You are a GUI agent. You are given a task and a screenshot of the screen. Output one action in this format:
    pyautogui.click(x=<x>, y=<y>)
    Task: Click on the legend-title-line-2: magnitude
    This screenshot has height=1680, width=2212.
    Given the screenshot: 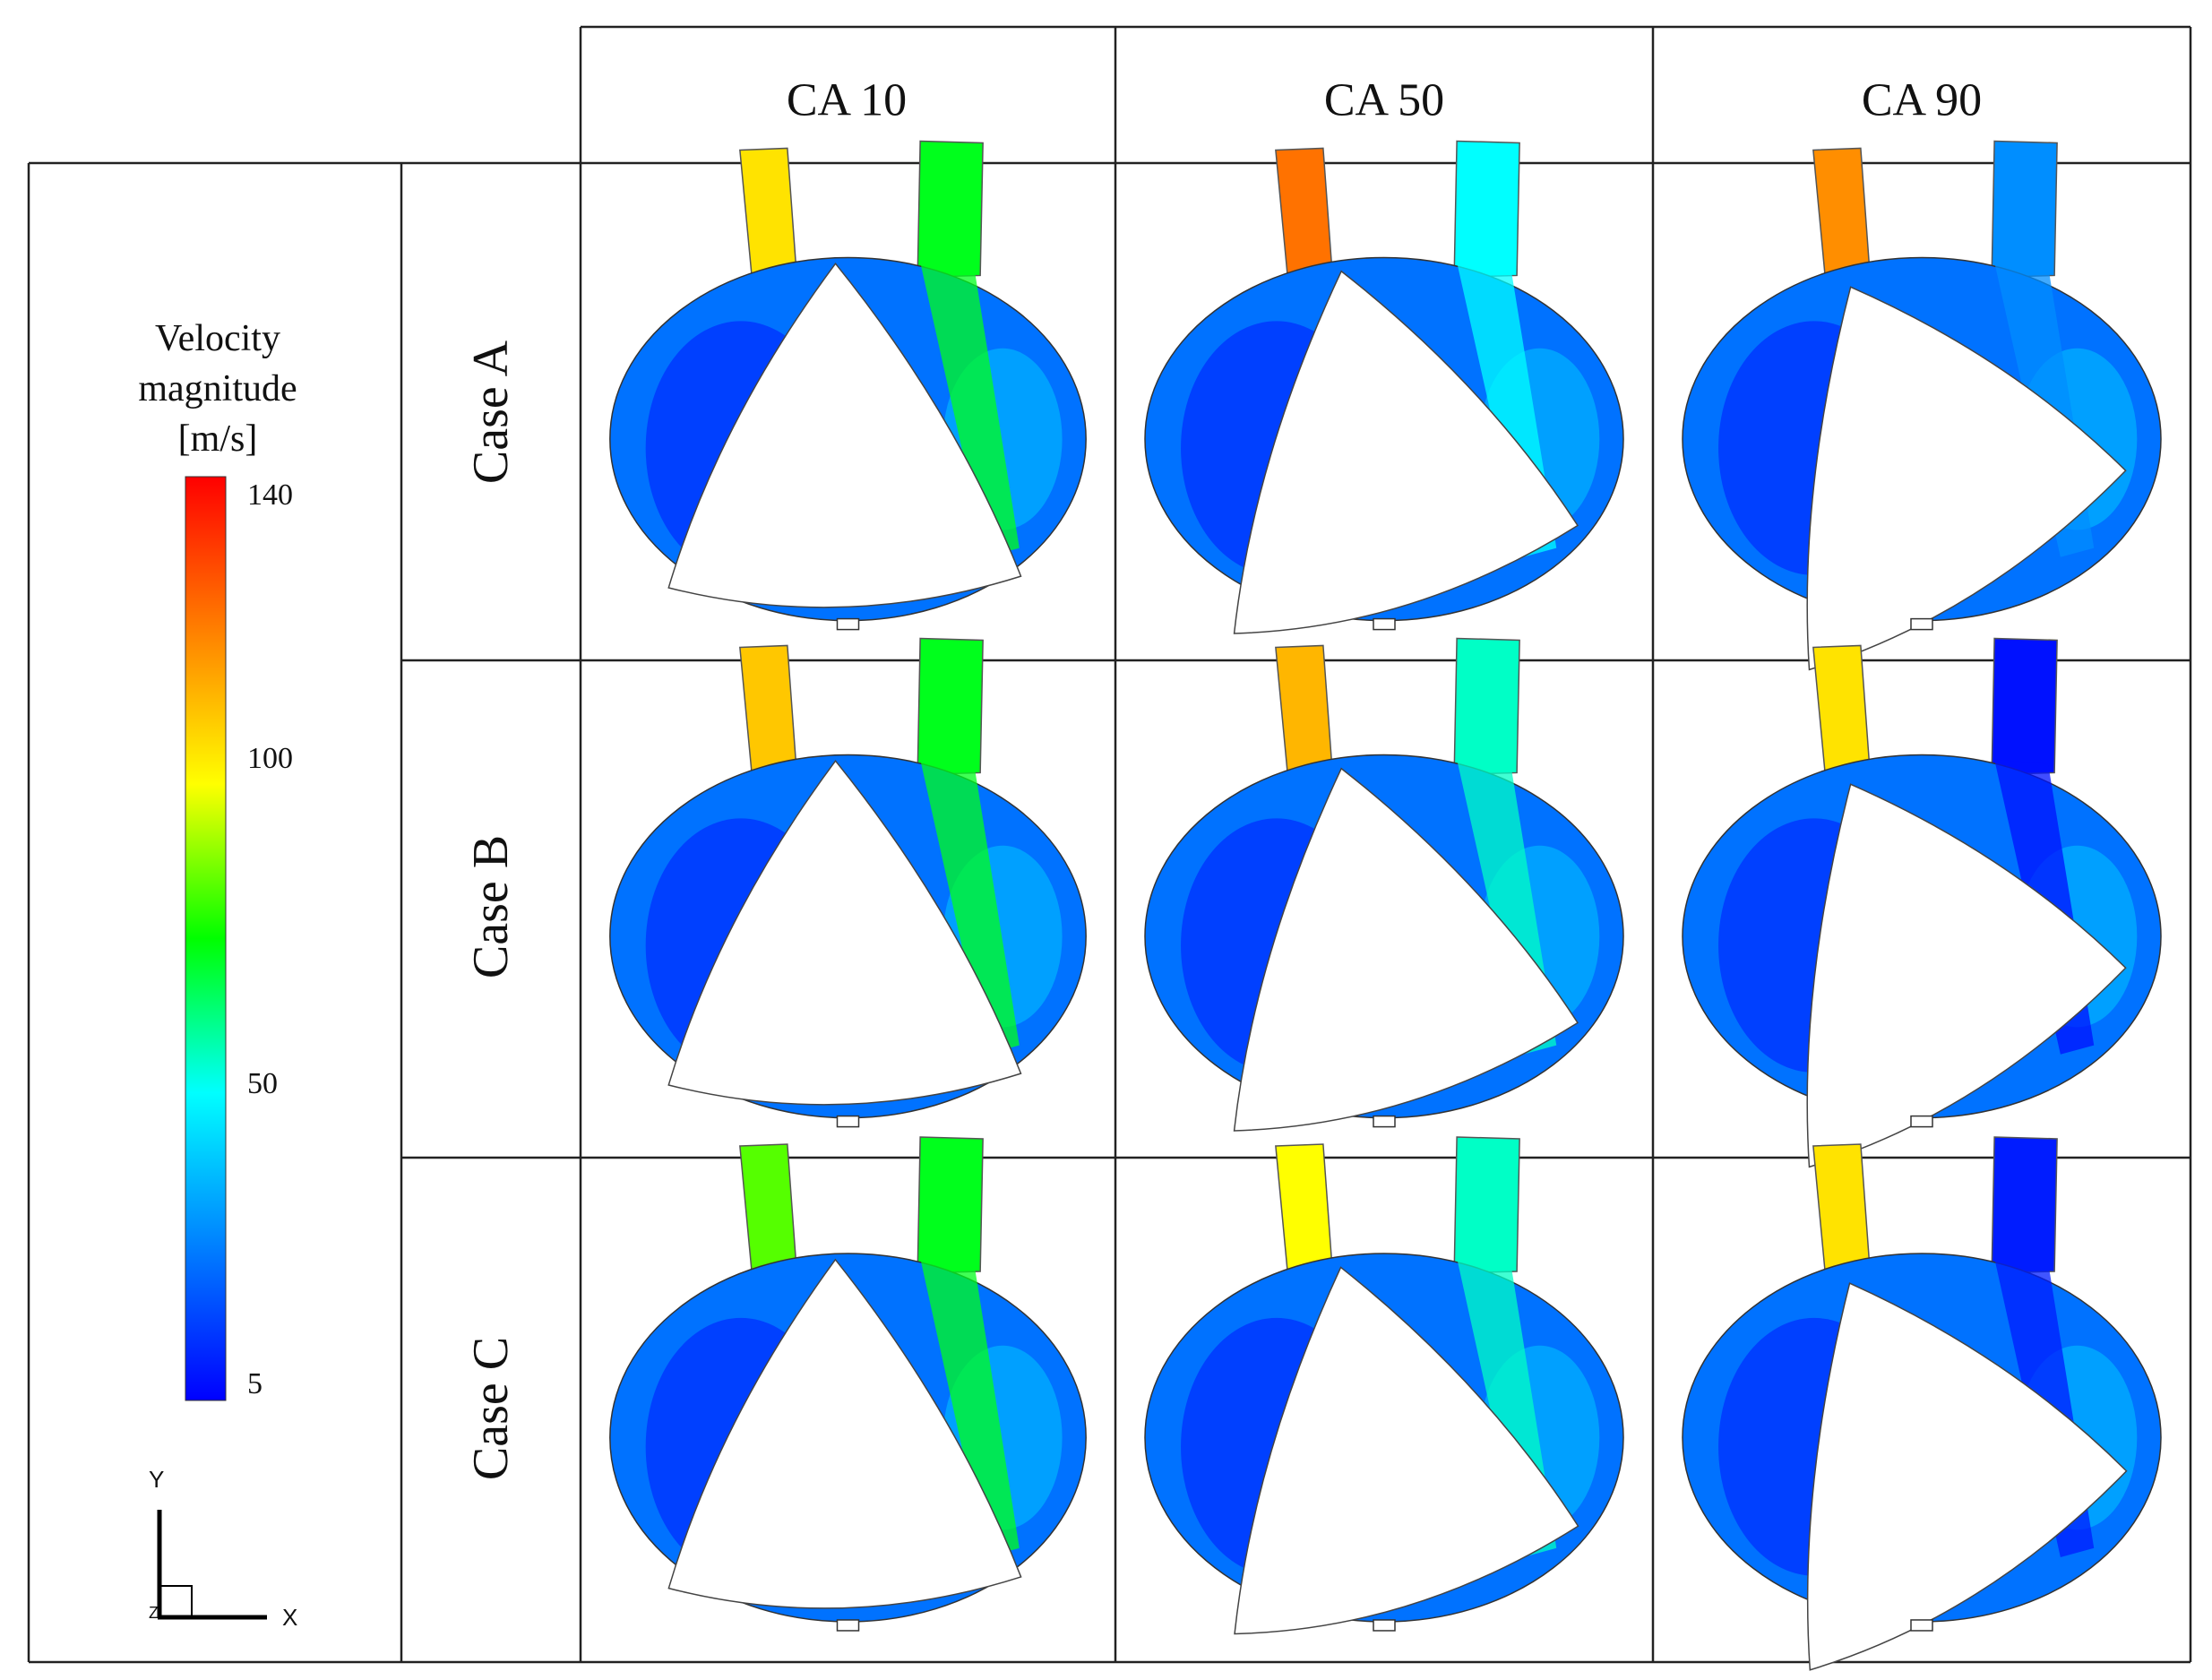 What is the action you would take?
    pyautogui.click(x=217, y=388)
    